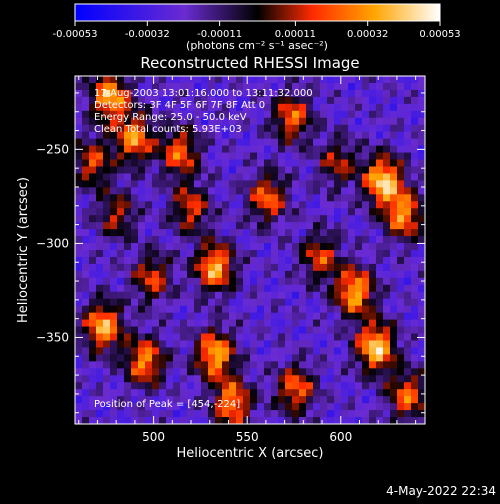 This screenshot has height=504, width=500. What do you see at coordinates (147, 34) in the screenshot?
I see `colorbar-tick-label: -0.00032` at bounding box center [147, 34].